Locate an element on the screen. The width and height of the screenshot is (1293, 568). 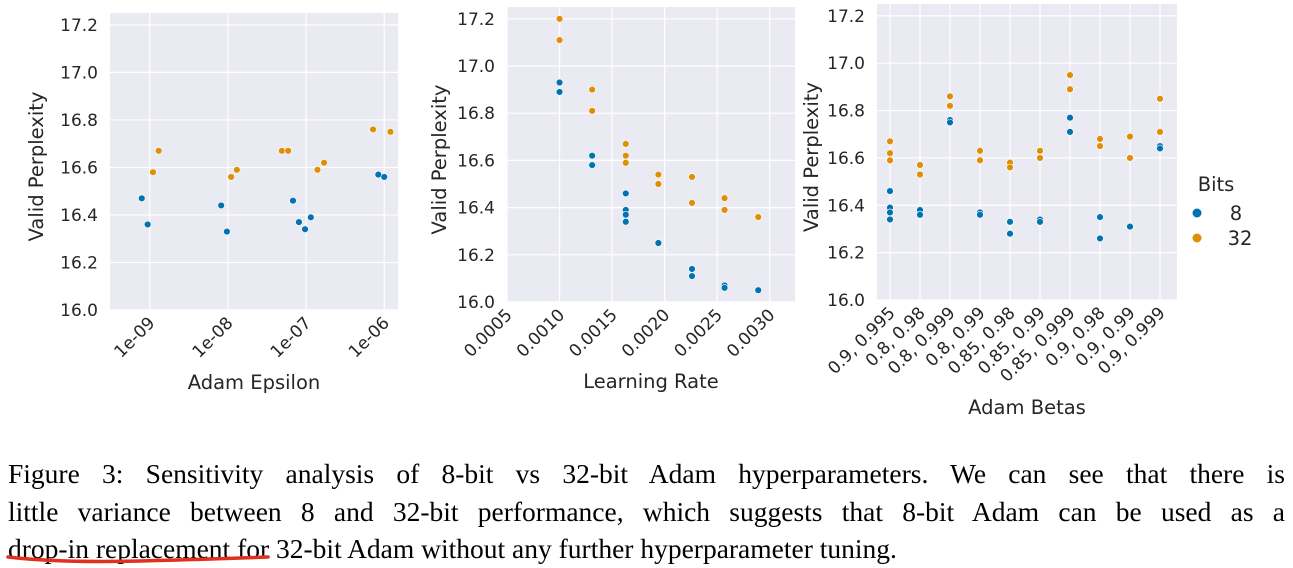
x-axis-label: Adam Epsilon is located at coordinates (254, 382).